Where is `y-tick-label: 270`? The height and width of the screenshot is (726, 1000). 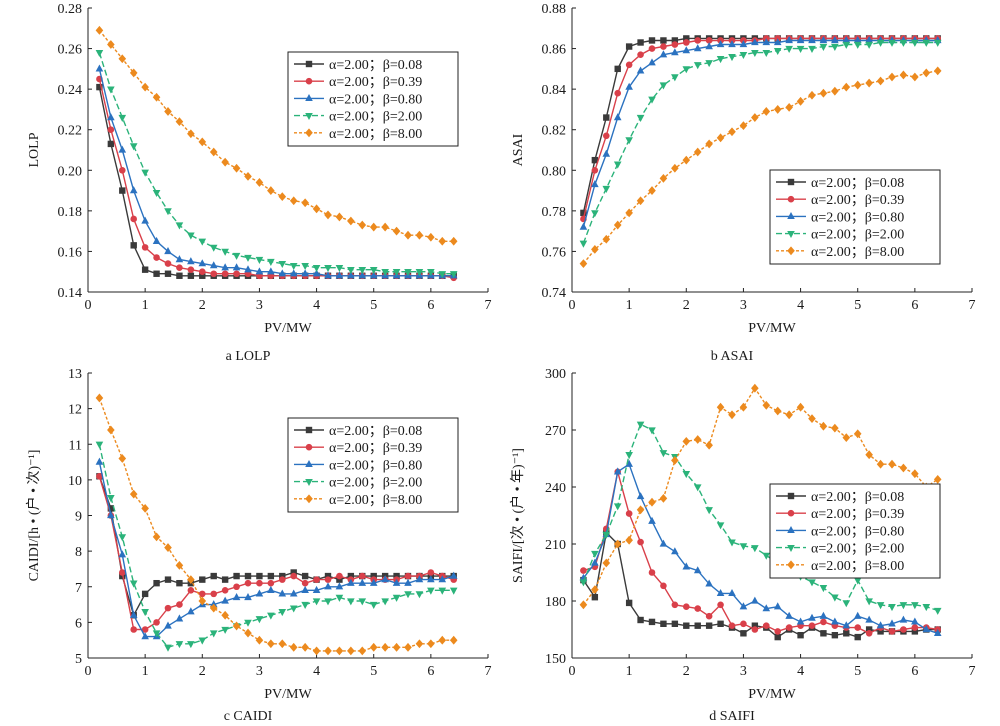 y-tick-label: 270 is located at coordinates (555, 431).